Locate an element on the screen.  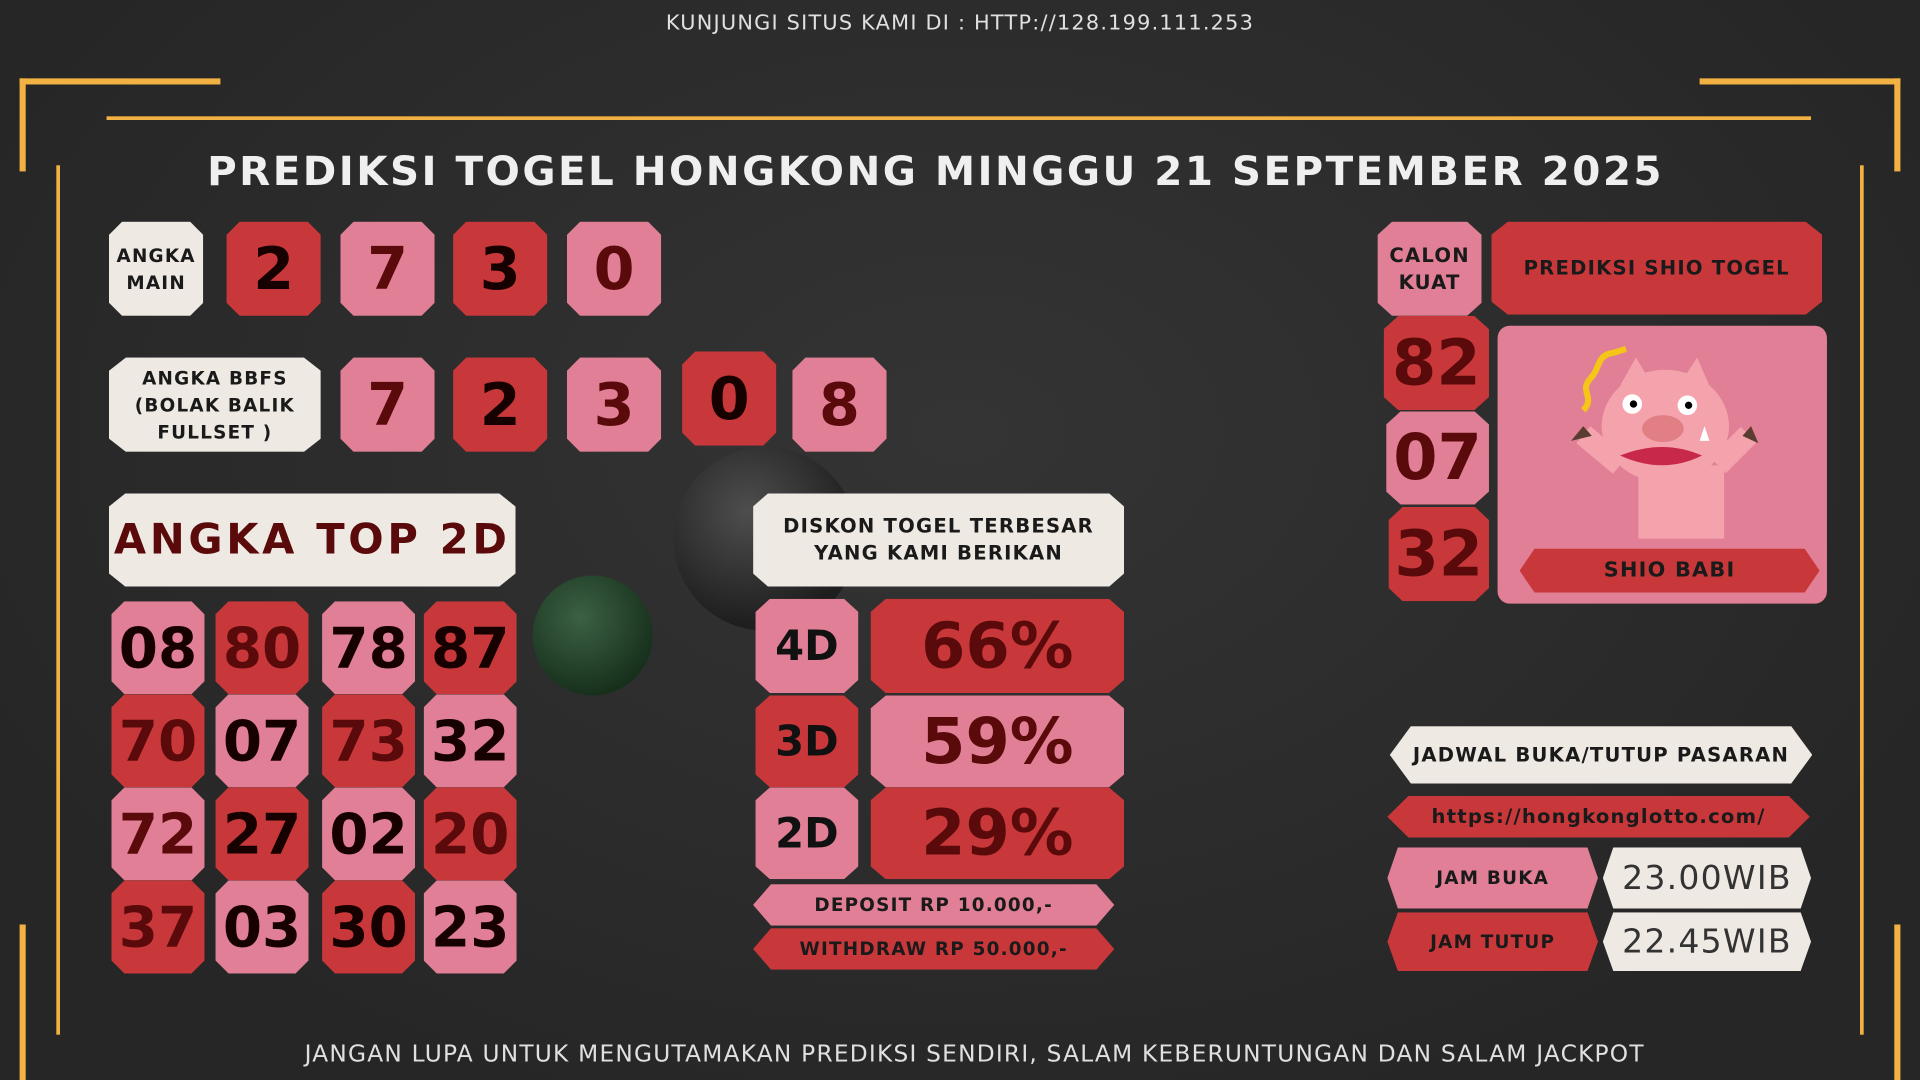
diskon-title: DISKON TOGEL TERBESAR YANG KAMI BERIKAN is located at coordinates (939, 540).